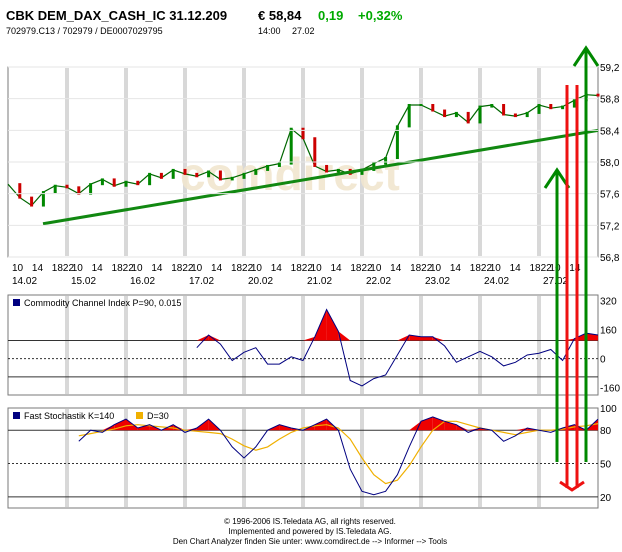 This screenshot has width=622, height=552. I want to click on x-date-label: 22.02, so click(378, 281).